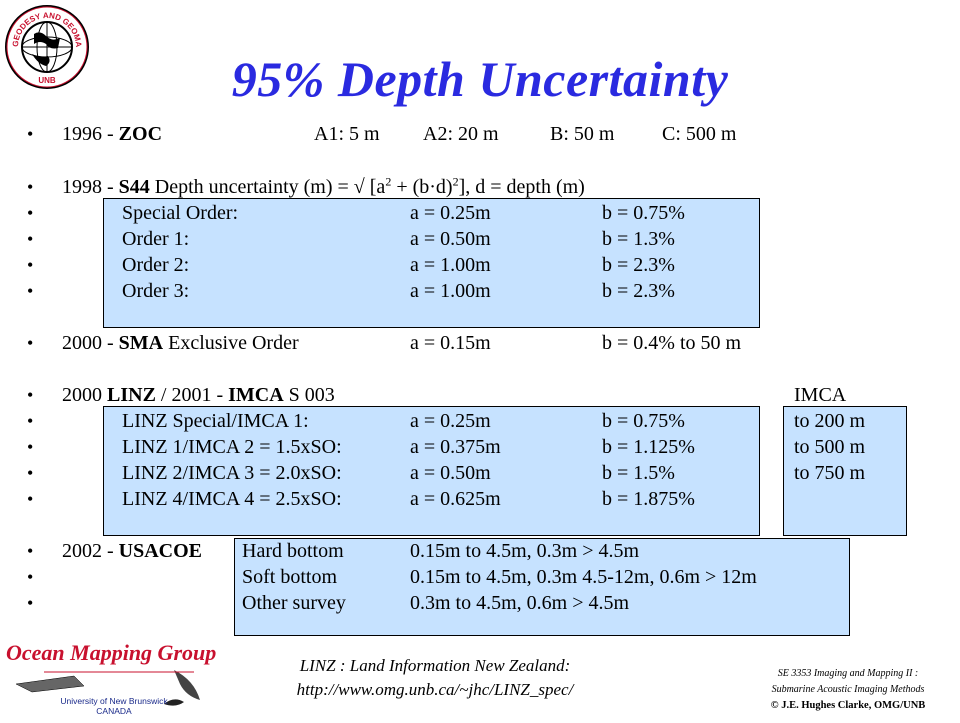  What do you see at coordinates (435, 689) in the screenshot?
I see `linz-url: http://www.omg.unb.ca/~jhc/LINZ_spec/` at bounding box center [435, 689].